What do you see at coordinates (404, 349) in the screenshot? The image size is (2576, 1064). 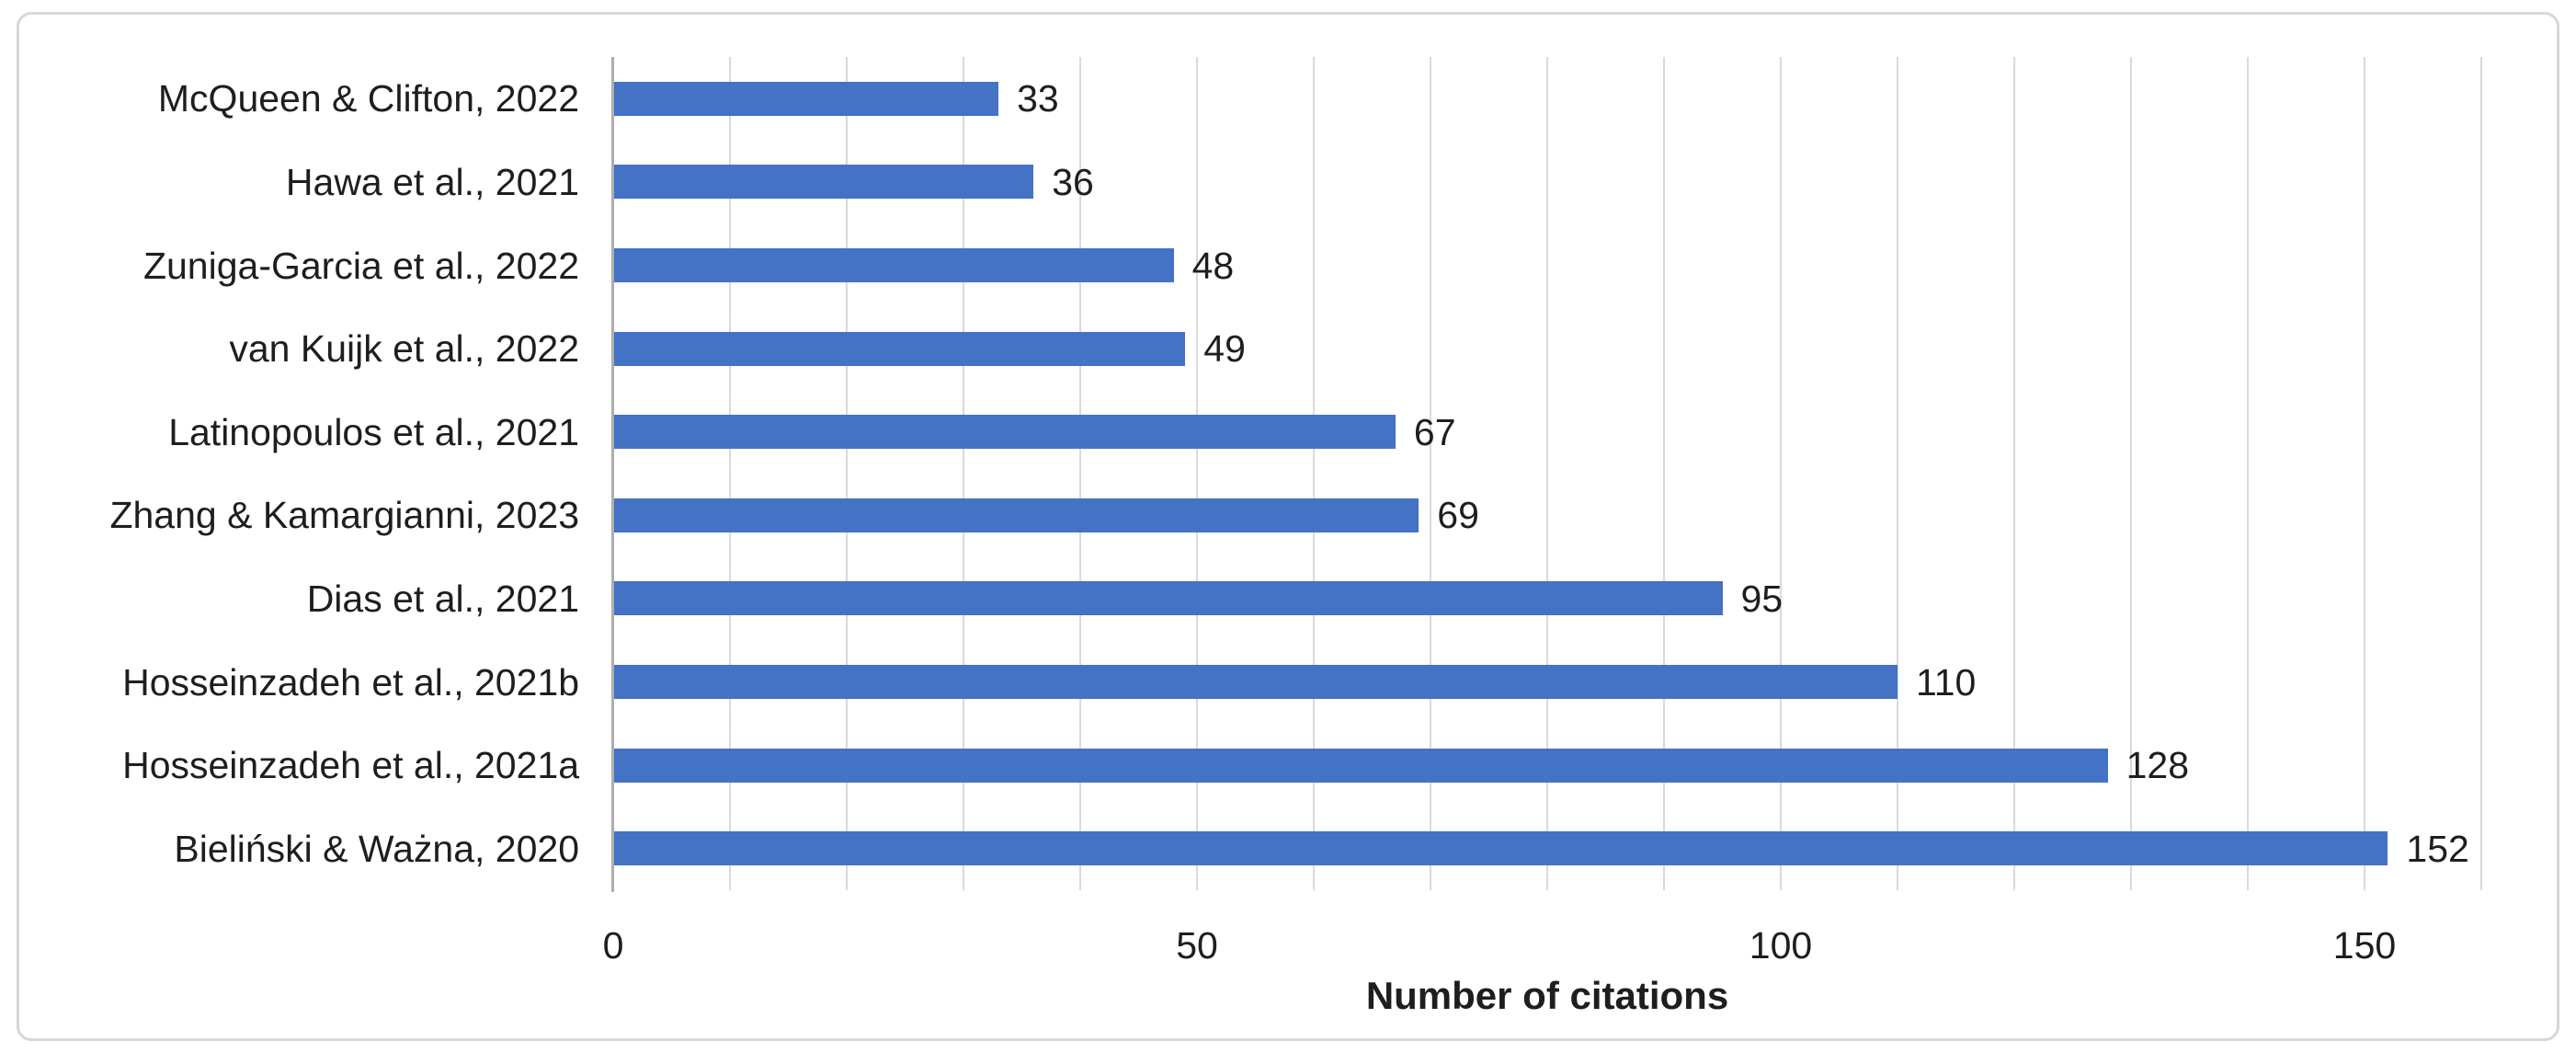 I see `category-label: van Kuijk et al., 2022` at bounding box center [404, 349].